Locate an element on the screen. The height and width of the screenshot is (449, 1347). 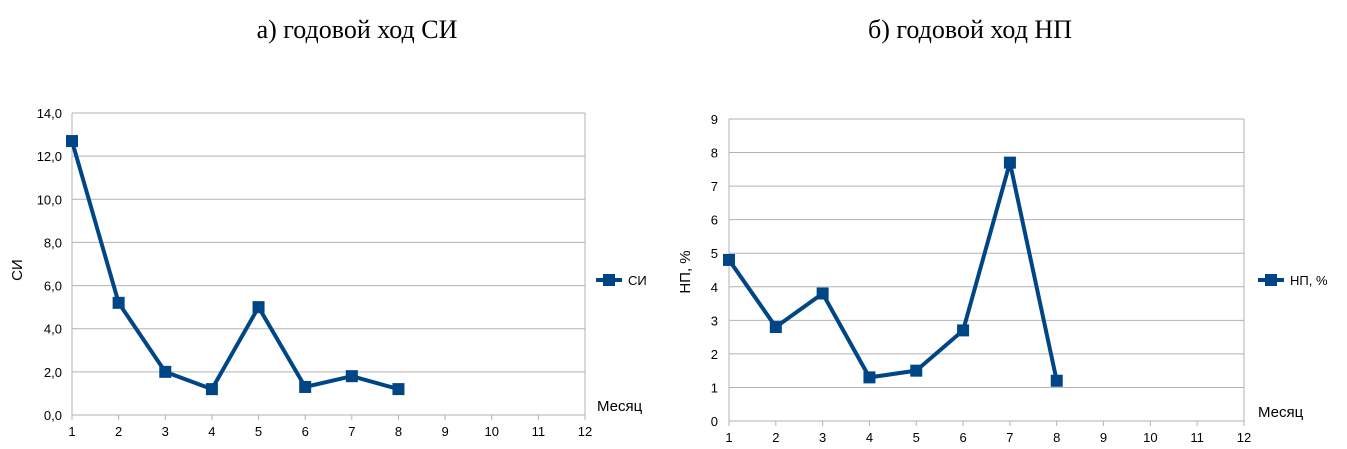
chart-2-y-tick-label: 2 is located at coordinates (714, 354).